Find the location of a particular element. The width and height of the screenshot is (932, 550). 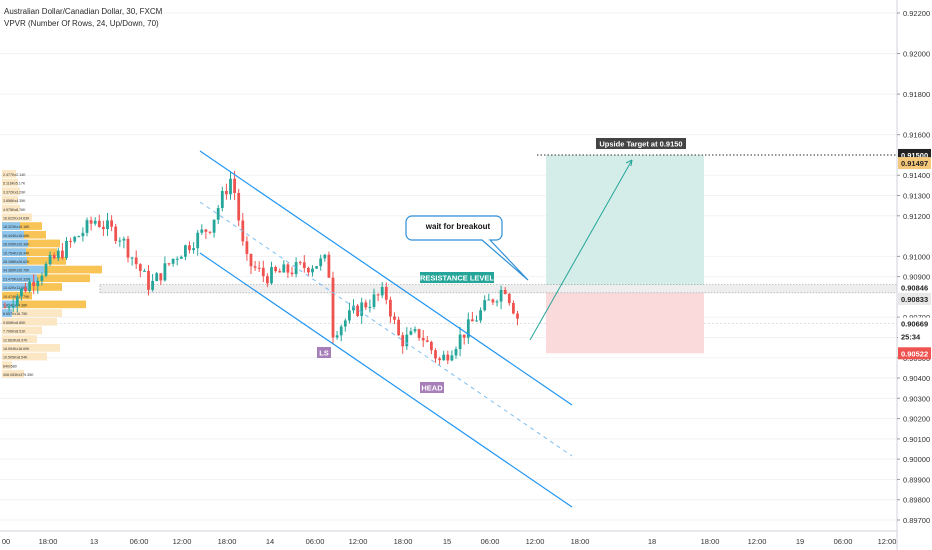

vp-label: 18.594Kx18.69K is located at coordinates (16, 349).